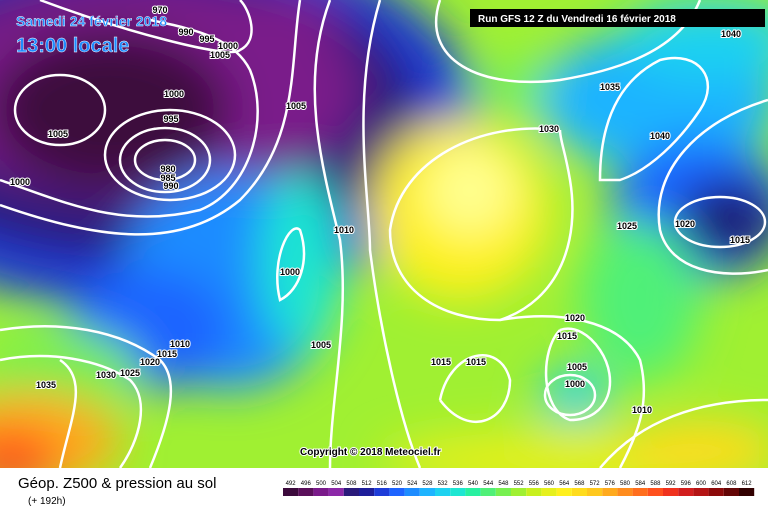  Describe the element at coordinates (701, 484) in the screenshot. I see `legend-value: 600` at that location.